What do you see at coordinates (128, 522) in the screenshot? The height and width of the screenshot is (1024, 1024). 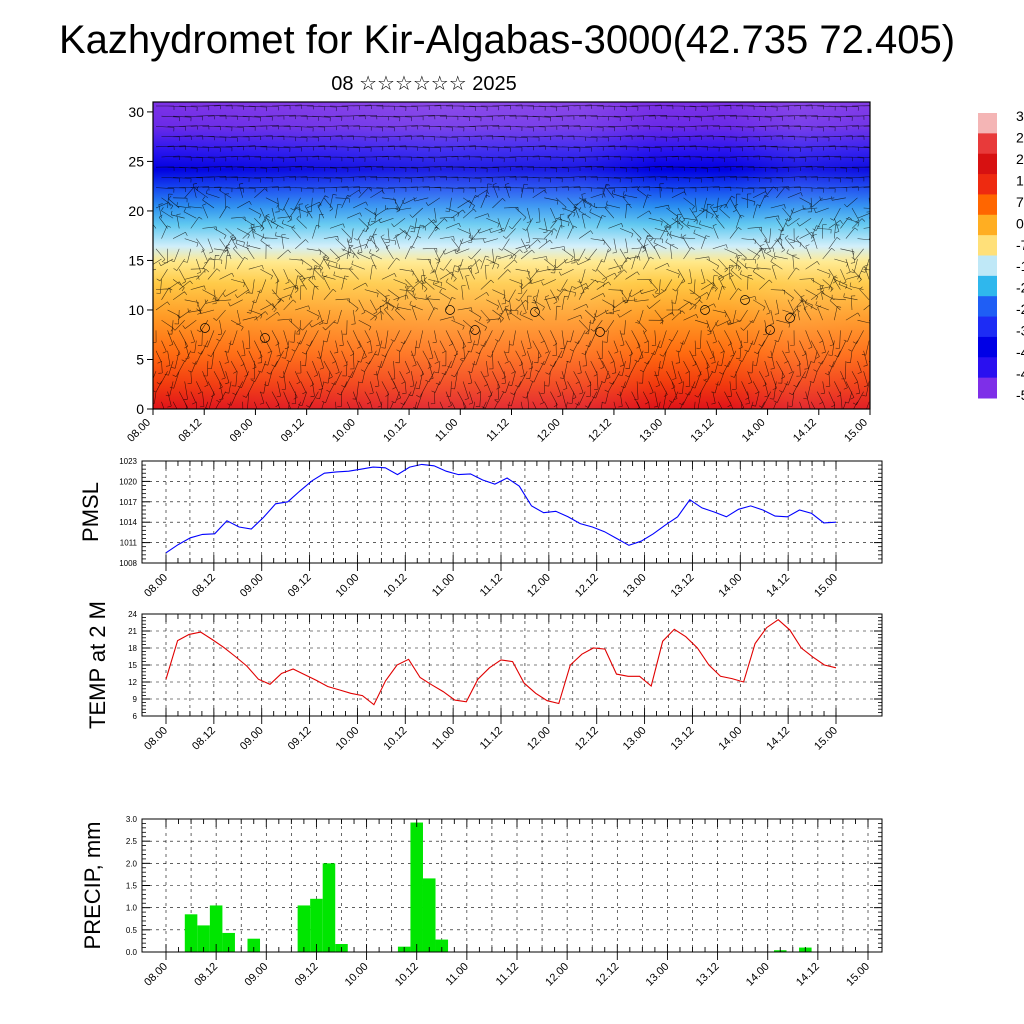 I see `pmsl-ytick-label: 1014` at bounding box center [128, 522].